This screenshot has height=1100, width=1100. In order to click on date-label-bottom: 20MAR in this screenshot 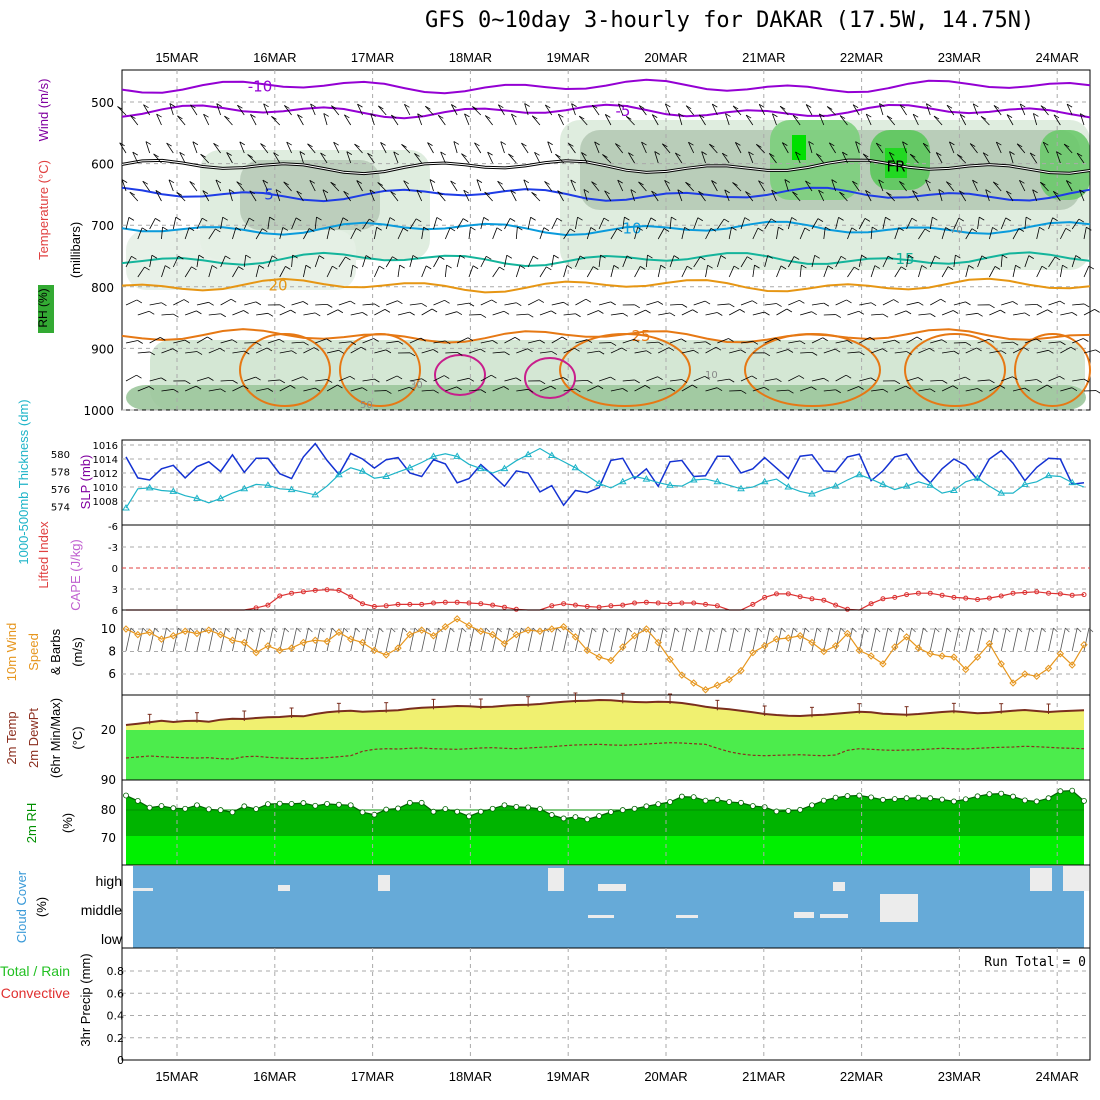, I will do `click(665, 1076)`.